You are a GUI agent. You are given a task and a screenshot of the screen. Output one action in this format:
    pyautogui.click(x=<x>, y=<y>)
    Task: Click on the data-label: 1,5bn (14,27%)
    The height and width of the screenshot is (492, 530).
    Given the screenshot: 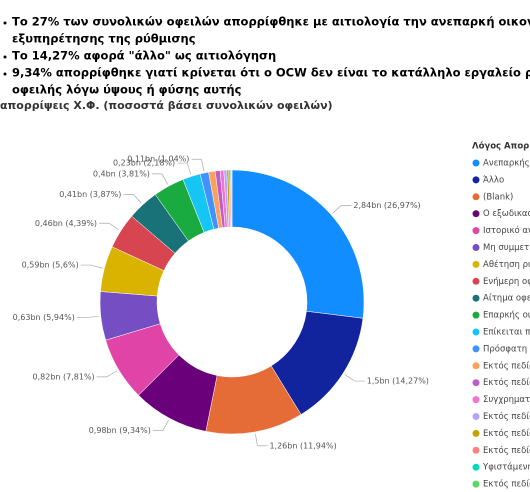 What is the action you would take?
    pyautogui.click(x=398, y=381)
    